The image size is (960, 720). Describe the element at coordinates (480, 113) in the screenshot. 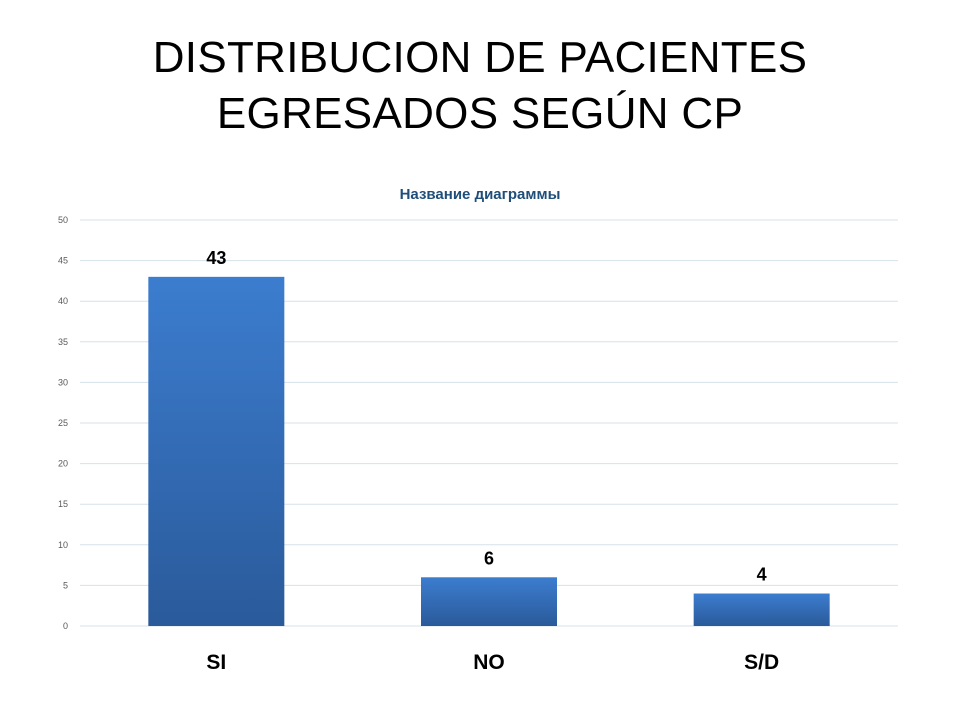

I see `slide-title-line-2: EGRESADOS SEGÚN CP` at that location.